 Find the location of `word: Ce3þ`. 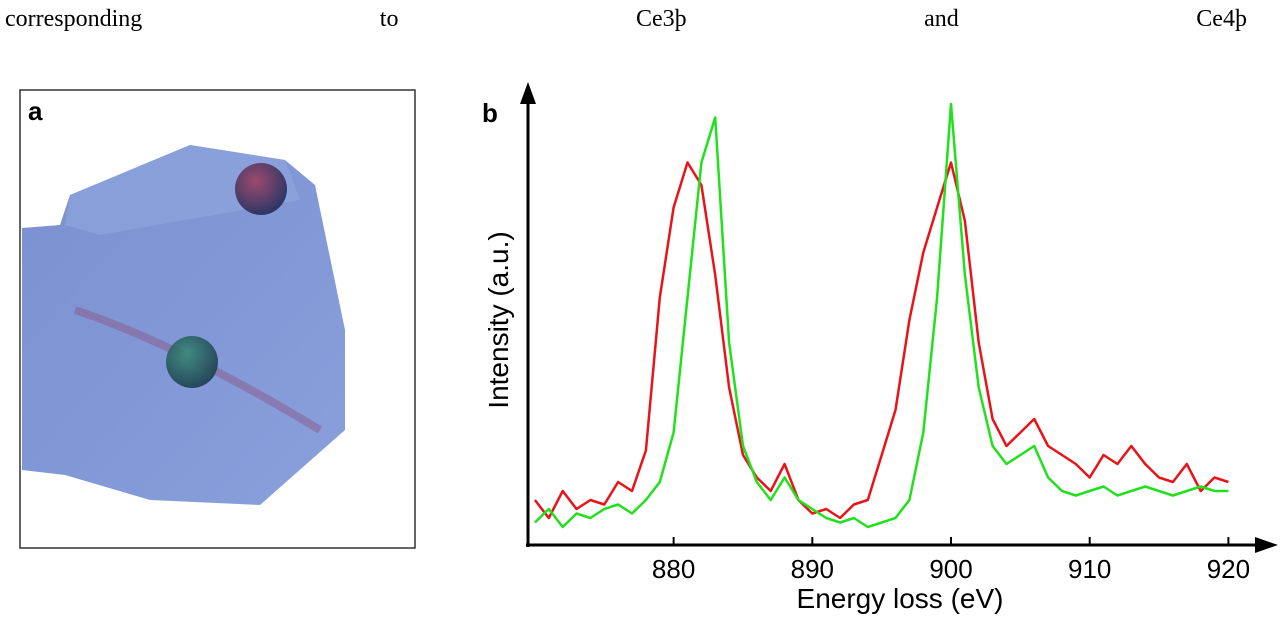

word: Ce3þ is located at coordinates (661, 19).